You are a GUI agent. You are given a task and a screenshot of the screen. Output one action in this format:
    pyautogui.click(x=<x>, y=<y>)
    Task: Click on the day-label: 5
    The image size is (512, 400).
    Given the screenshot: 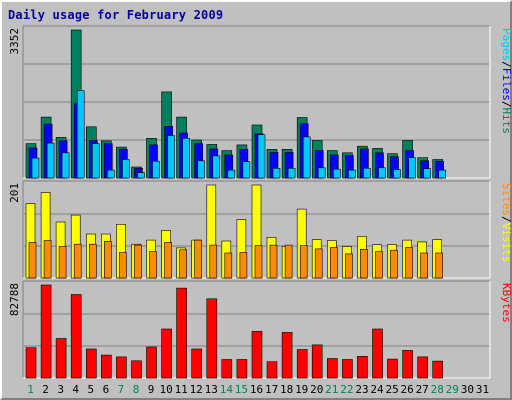 What is the action you would take?
    pyautogui.click(x=90, y=389)
    